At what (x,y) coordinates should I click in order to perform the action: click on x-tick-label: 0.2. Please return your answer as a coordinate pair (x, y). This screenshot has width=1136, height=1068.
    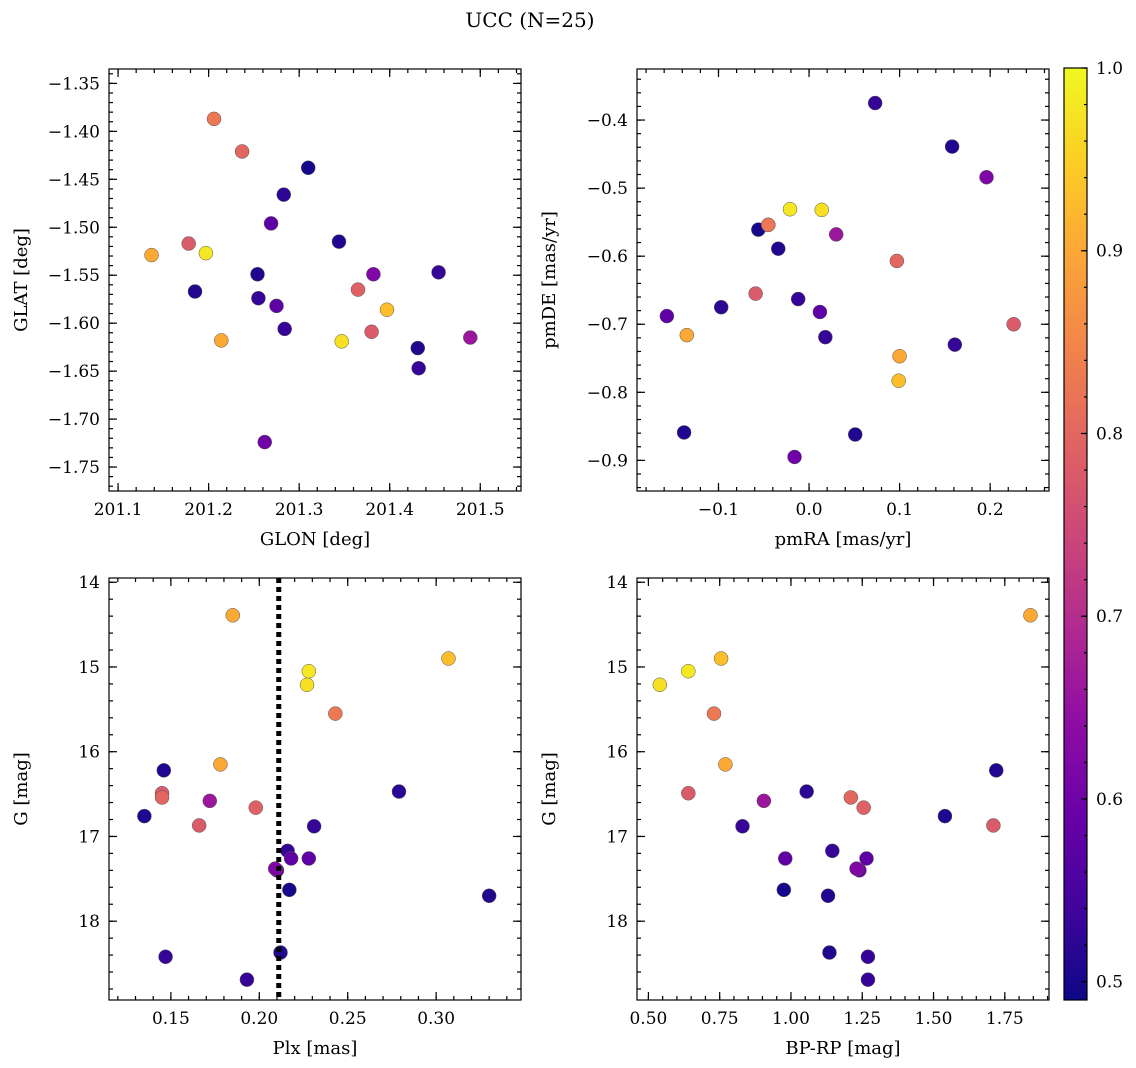
    Looking at the image, I should click on (990, 510).